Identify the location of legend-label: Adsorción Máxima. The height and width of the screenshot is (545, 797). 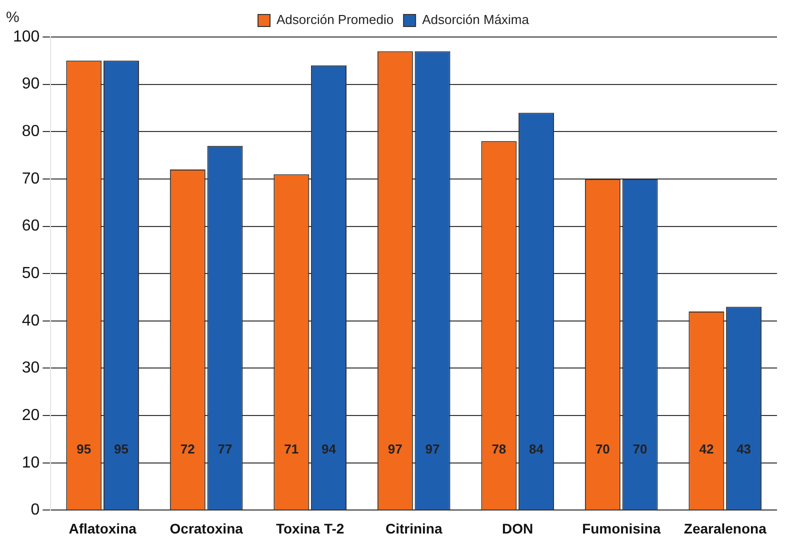
(476, 20).